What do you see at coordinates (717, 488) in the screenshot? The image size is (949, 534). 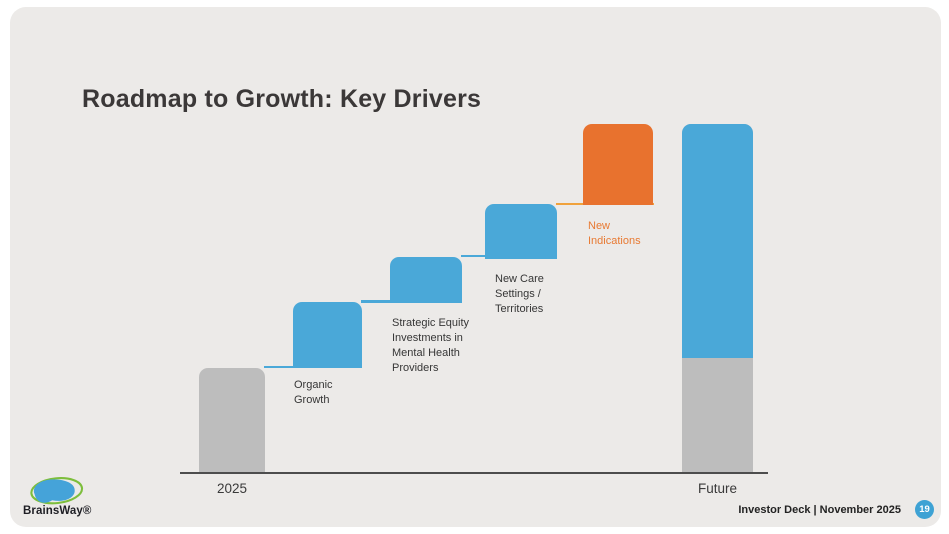 I see `axis-label-future: Future` at bounding box center [717, 488].